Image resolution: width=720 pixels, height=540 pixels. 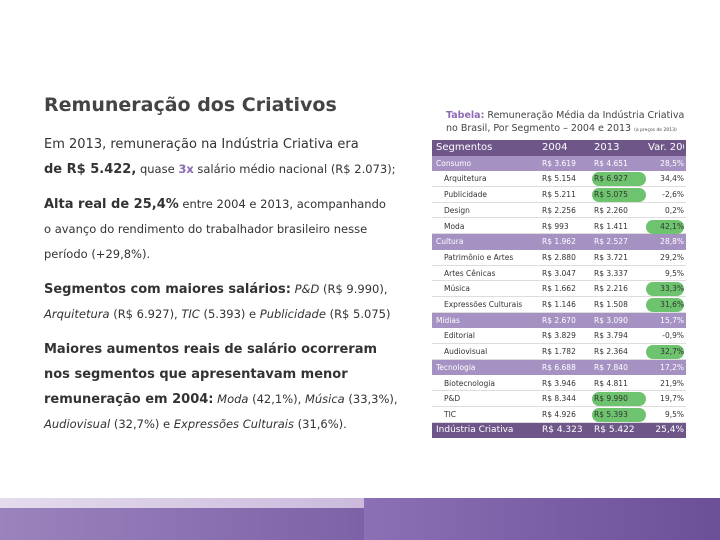 I want to click on table-cell: 2004, so click(x=555, y=147).